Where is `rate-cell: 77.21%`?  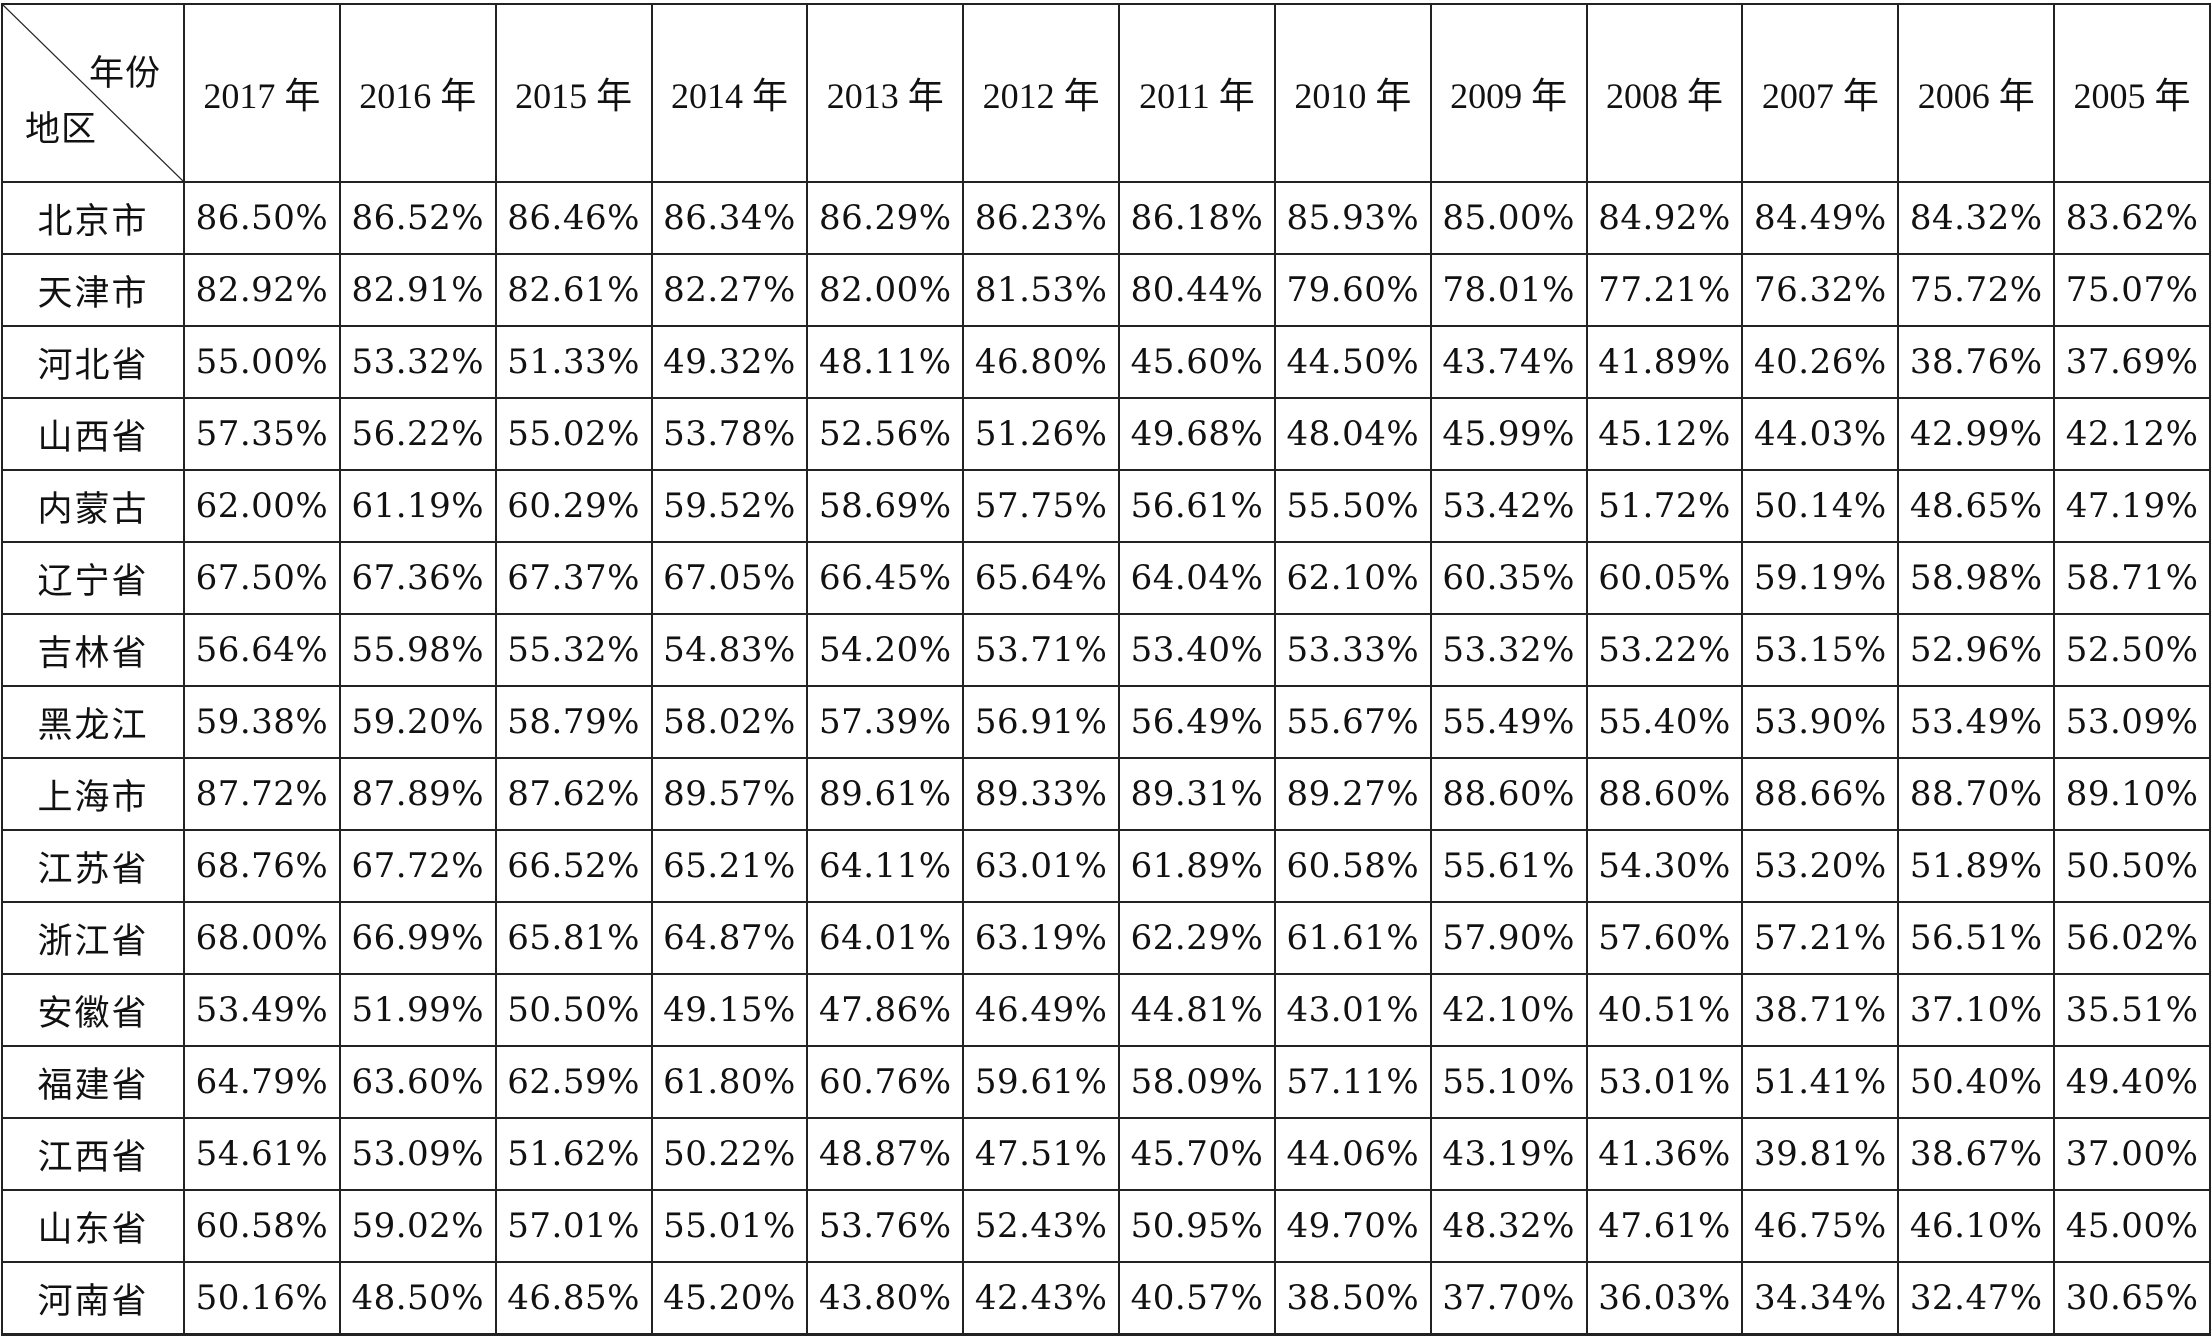
rate-cell: 77.21% is located at coordinates (1664, 290).